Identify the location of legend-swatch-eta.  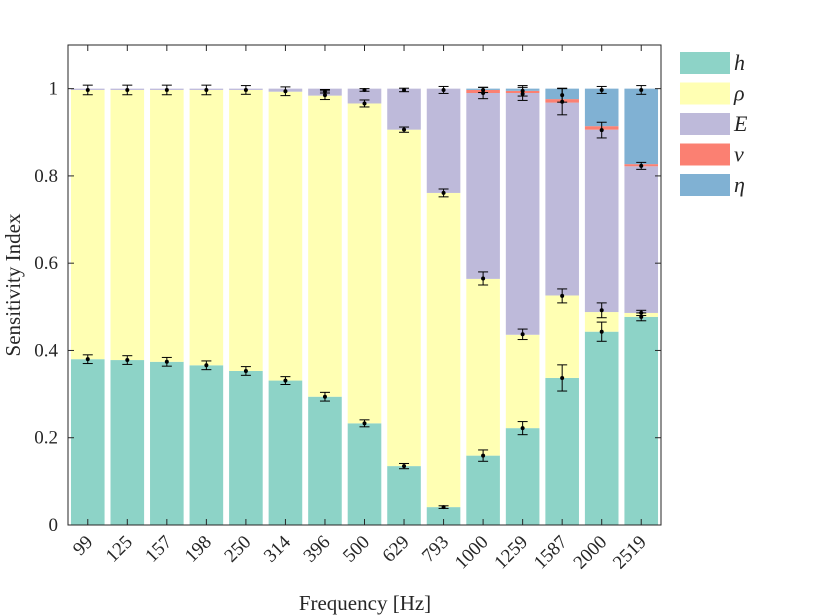
(705, 185).